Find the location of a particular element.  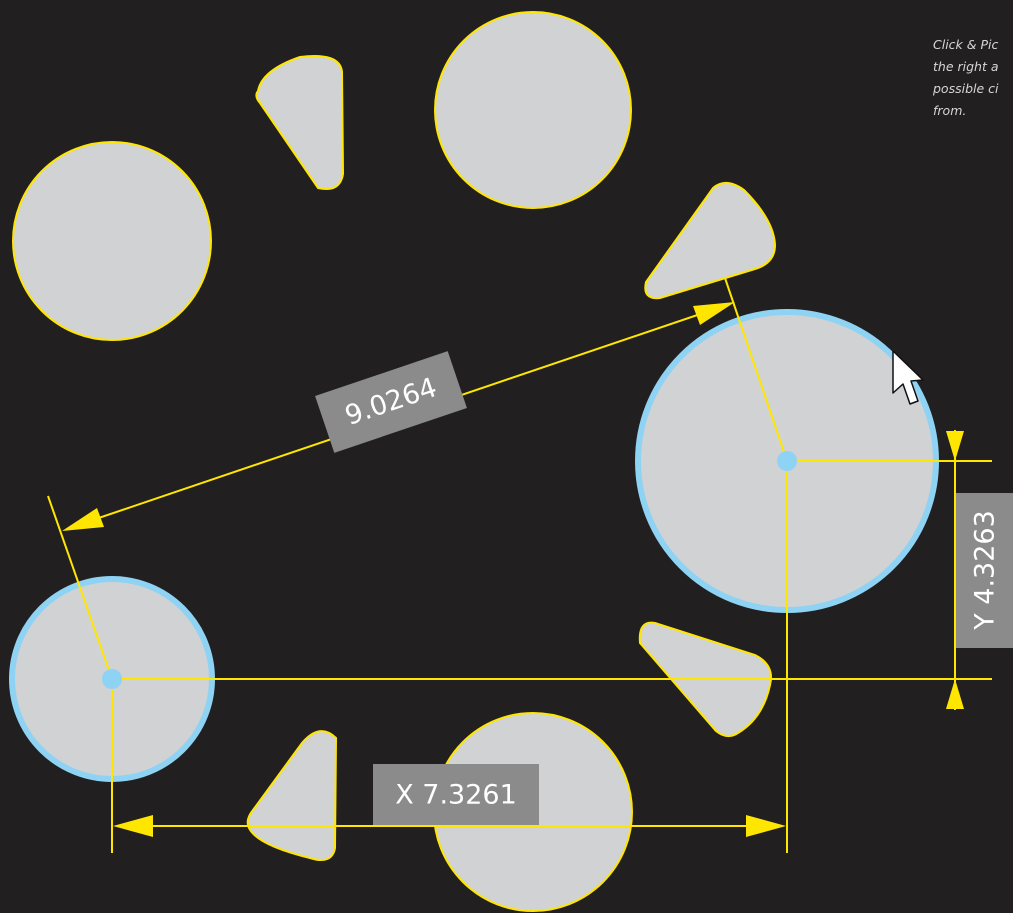

y-label: Y 4.3263 is located at coordinates (985, 570).